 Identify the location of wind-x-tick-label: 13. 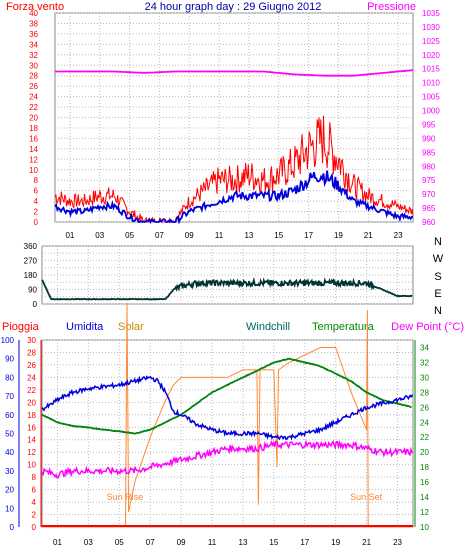
(248, 235).